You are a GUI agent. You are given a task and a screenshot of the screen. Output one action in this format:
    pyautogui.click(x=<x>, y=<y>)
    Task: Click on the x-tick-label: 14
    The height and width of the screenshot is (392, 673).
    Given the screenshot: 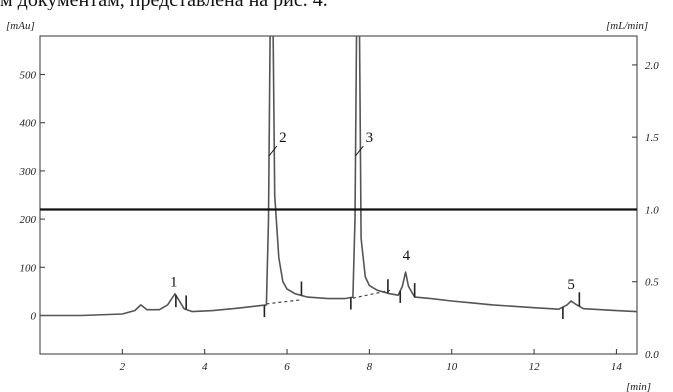 What is the action you would take?
    pyautogui.click(x=617, y=367)
    